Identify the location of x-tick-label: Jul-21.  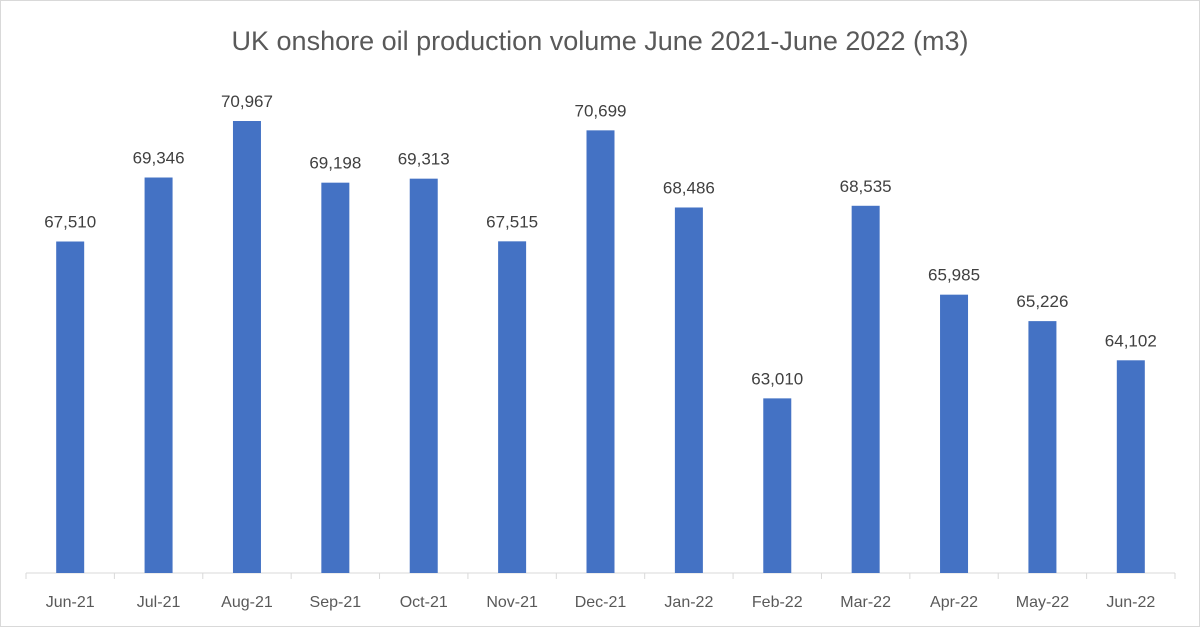
(159, 602).